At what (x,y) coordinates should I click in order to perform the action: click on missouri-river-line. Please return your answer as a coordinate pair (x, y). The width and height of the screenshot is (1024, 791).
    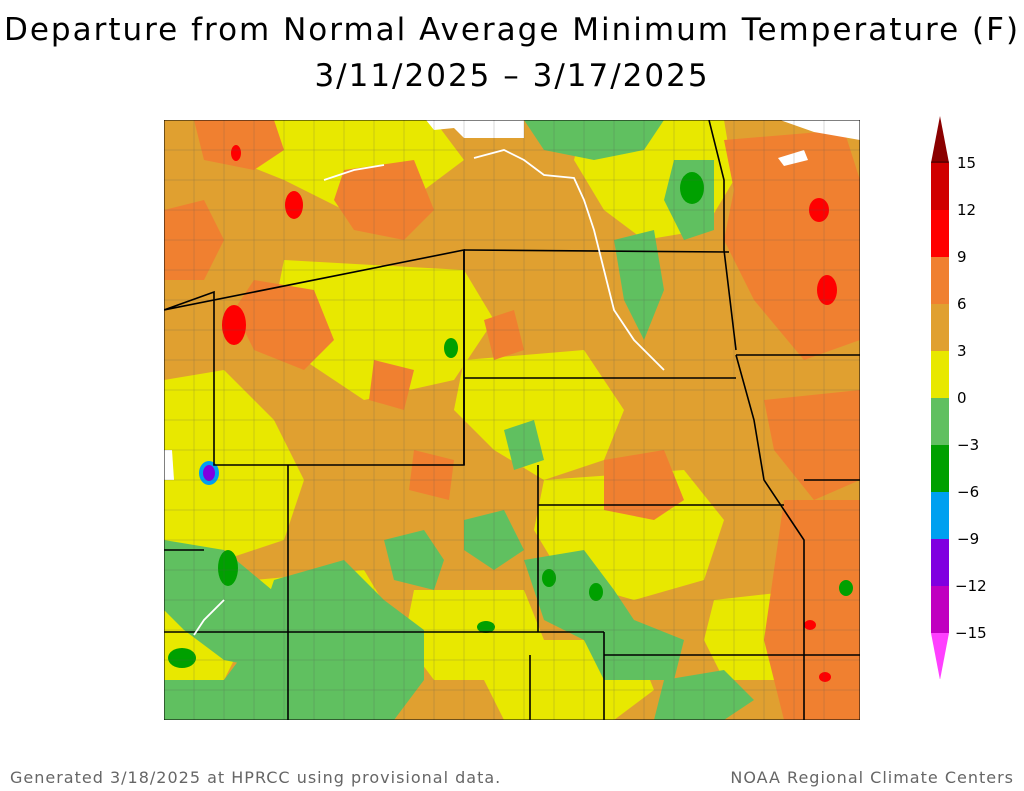
    Looking at the image, I should click on (569, 260).